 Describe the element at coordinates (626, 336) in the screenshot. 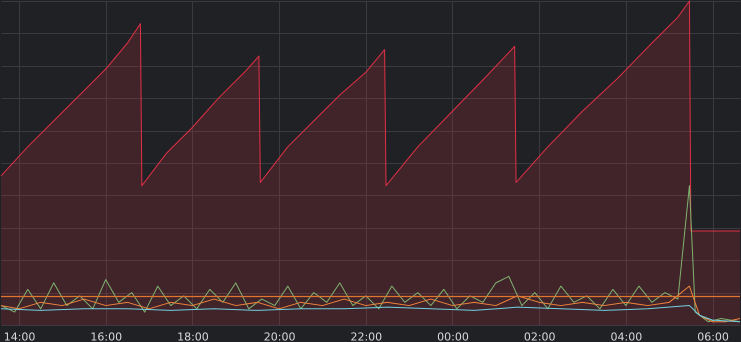

I see `x-tick-label: 04:00` at that location.